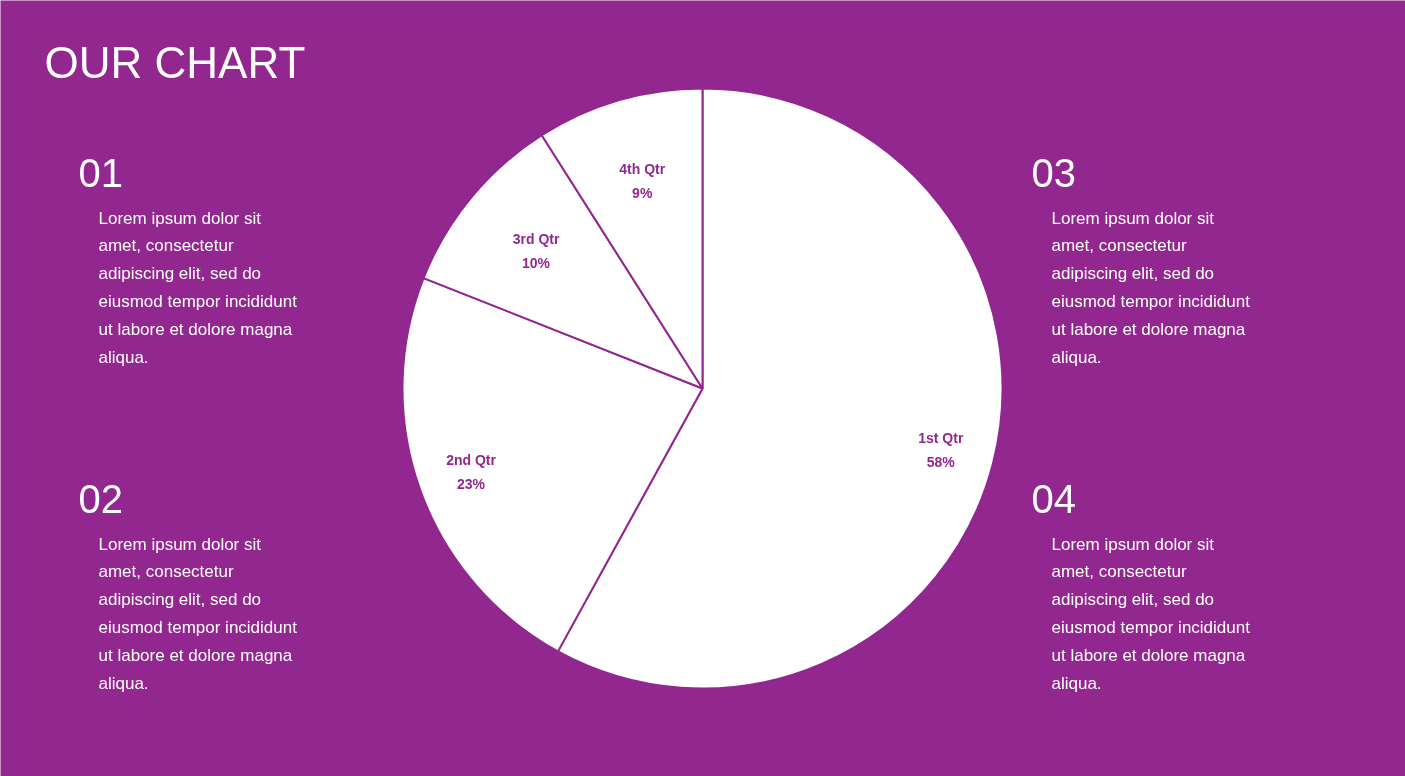 This screenshot has height=776, width=1405. Describe the element at coordinates (471, 483) in the screenshot. I see `data-label: 23%` at that location.